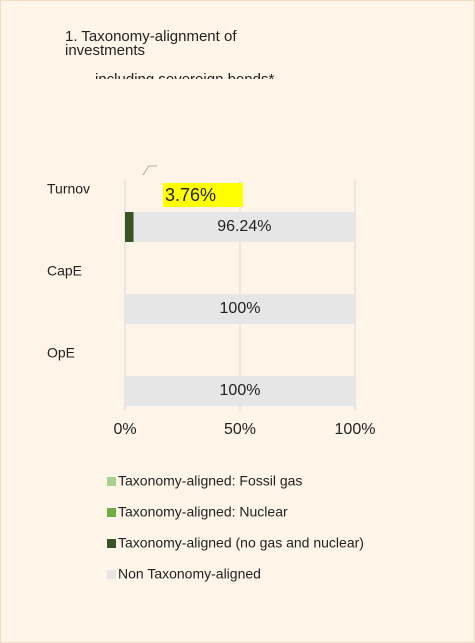 The height and width of the screenshot is (643, 475). Describe the element at coordinates (190, 195) in the screenshot. I see `data-label: 3.76%` at that location.